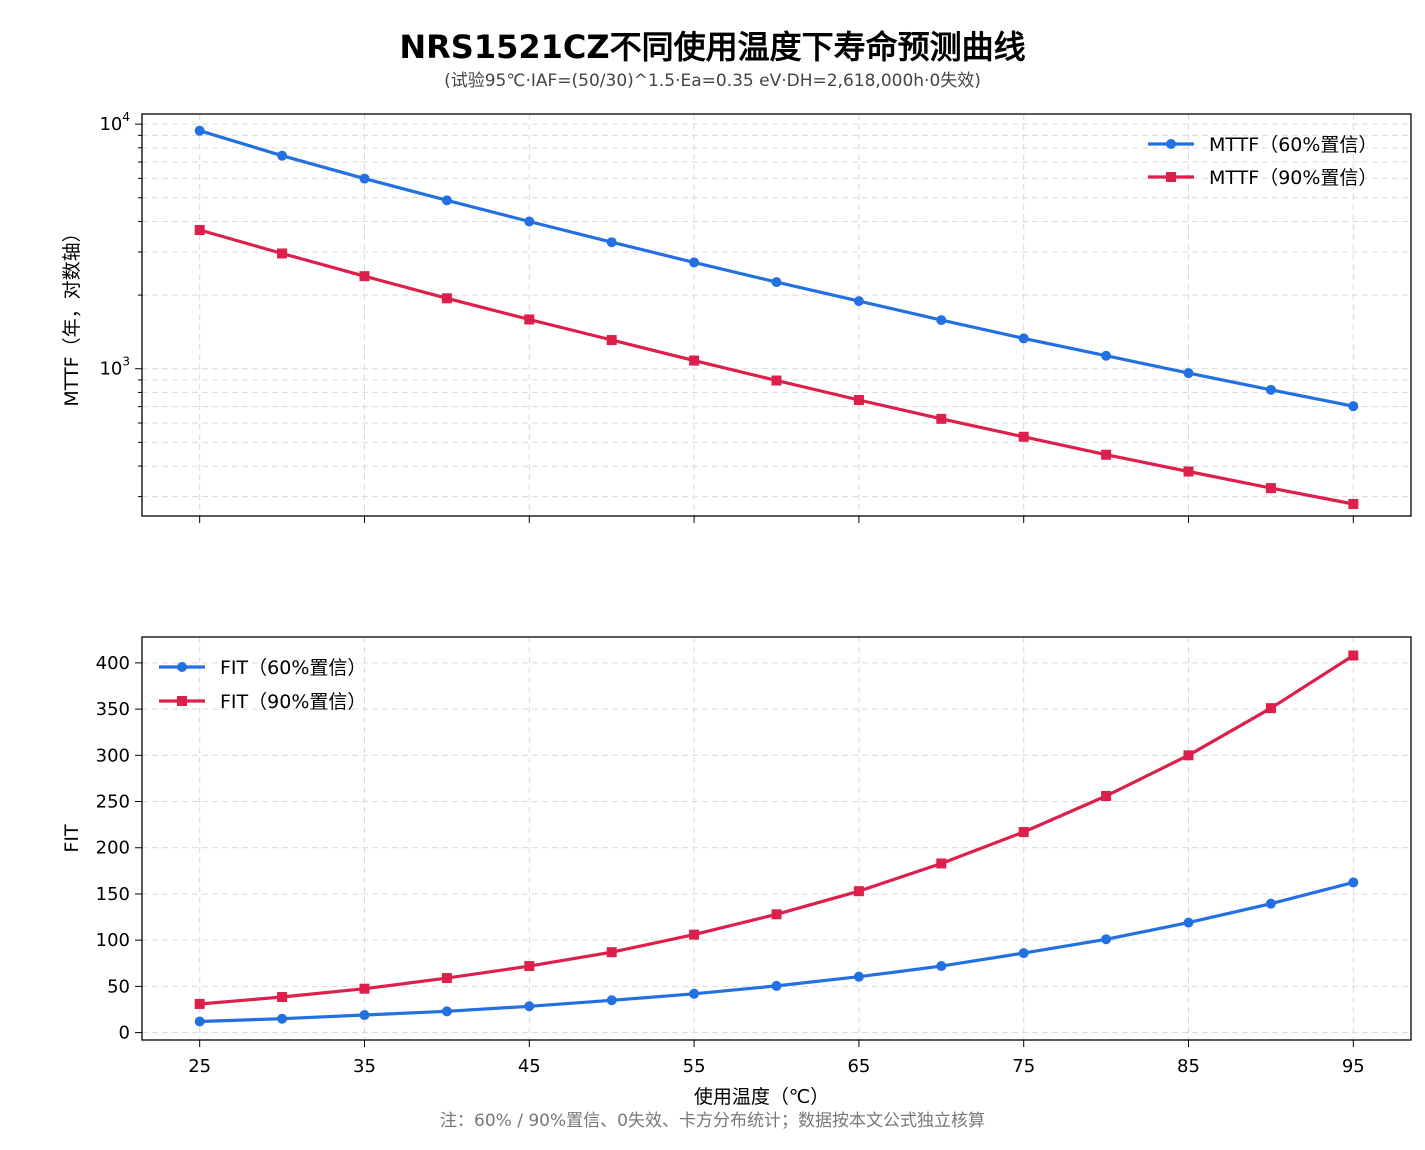 Image resolution: width=1425 pixels, height=1150 pixels. I want to click on x-tick-label: 95, so click(1353, 1066).